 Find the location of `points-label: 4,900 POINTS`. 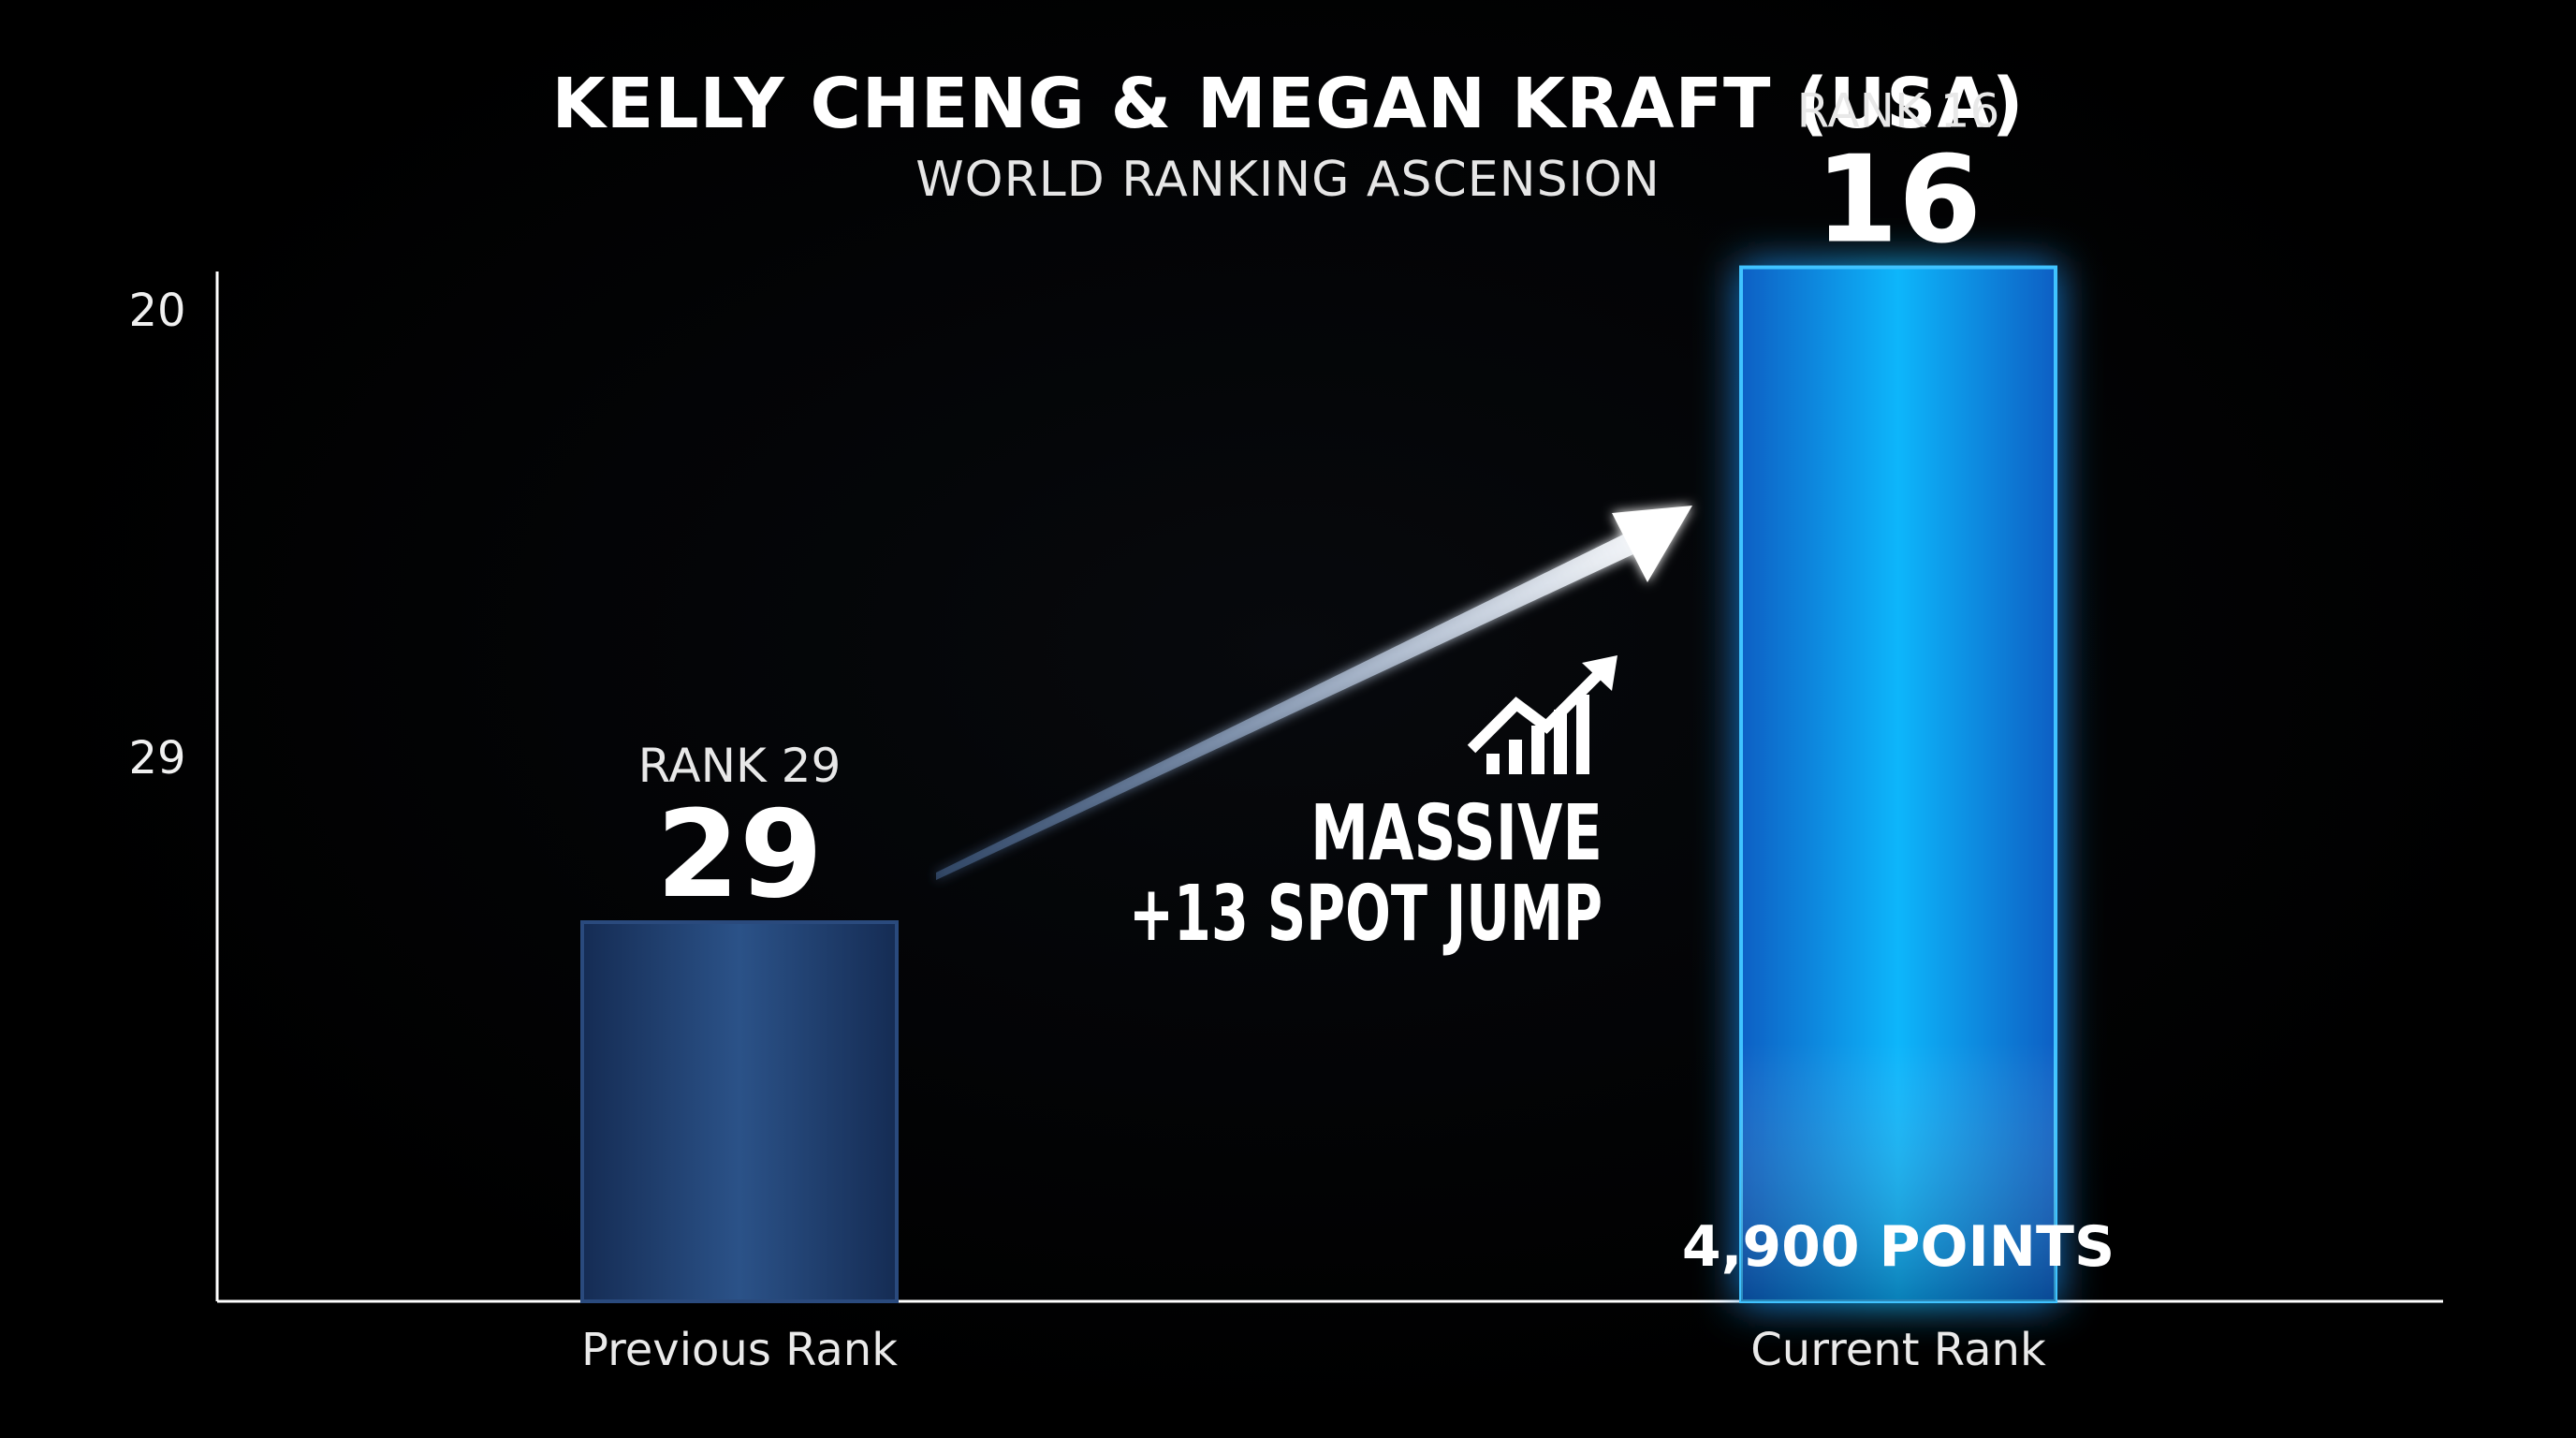

points-label: 4,900 POINTS is located at coordinates (1898, 1247).